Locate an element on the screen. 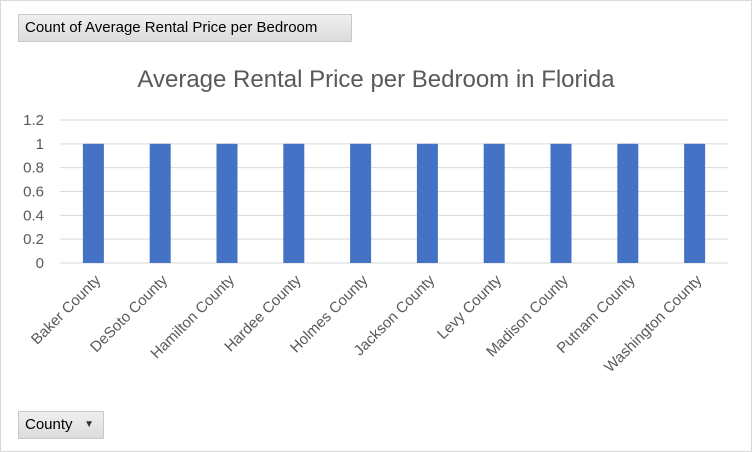 The width and height of the screenshot is (752, 452). y-tick-label: 0.6 is located at coordinates (33, 192).